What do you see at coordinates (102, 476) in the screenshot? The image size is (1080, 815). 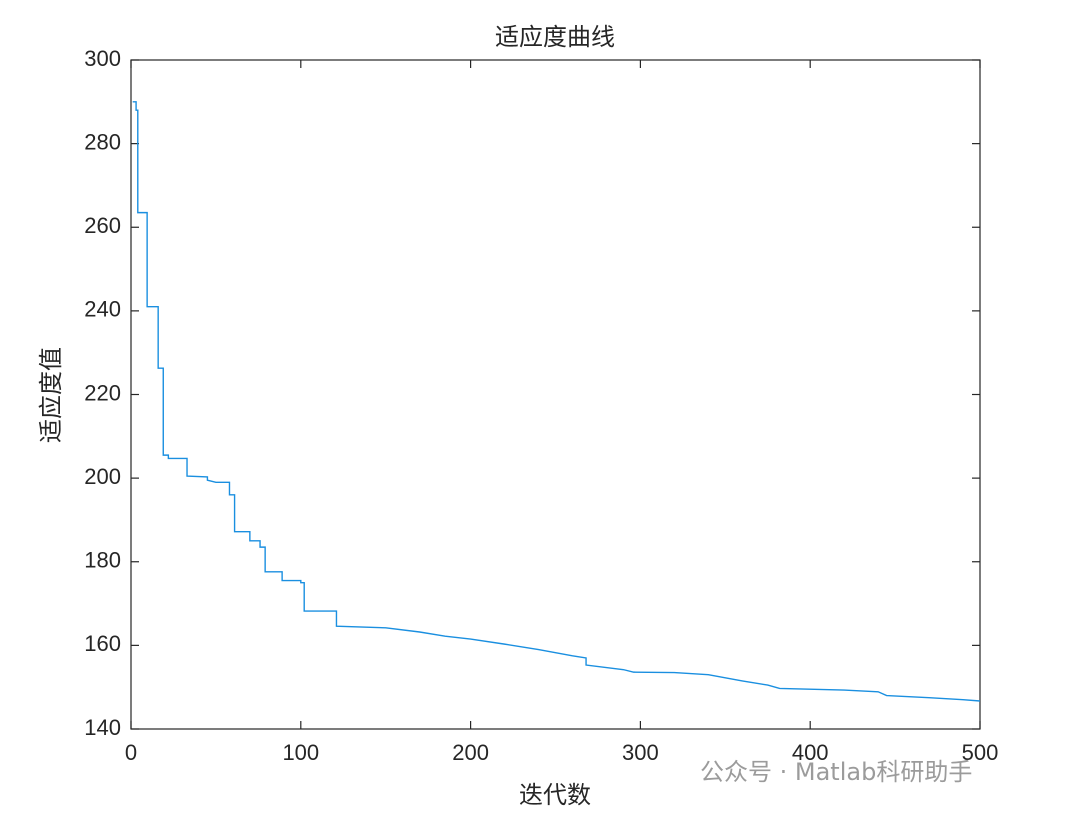 I see `y-tick-label: 200` at bounding box center [102, 476].